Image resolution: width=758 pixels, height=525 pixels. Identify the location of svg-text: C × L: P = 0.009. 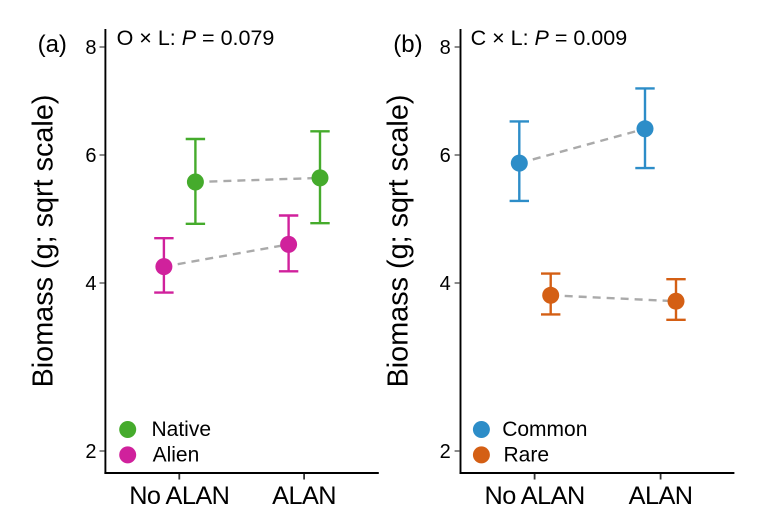
(549, 38).